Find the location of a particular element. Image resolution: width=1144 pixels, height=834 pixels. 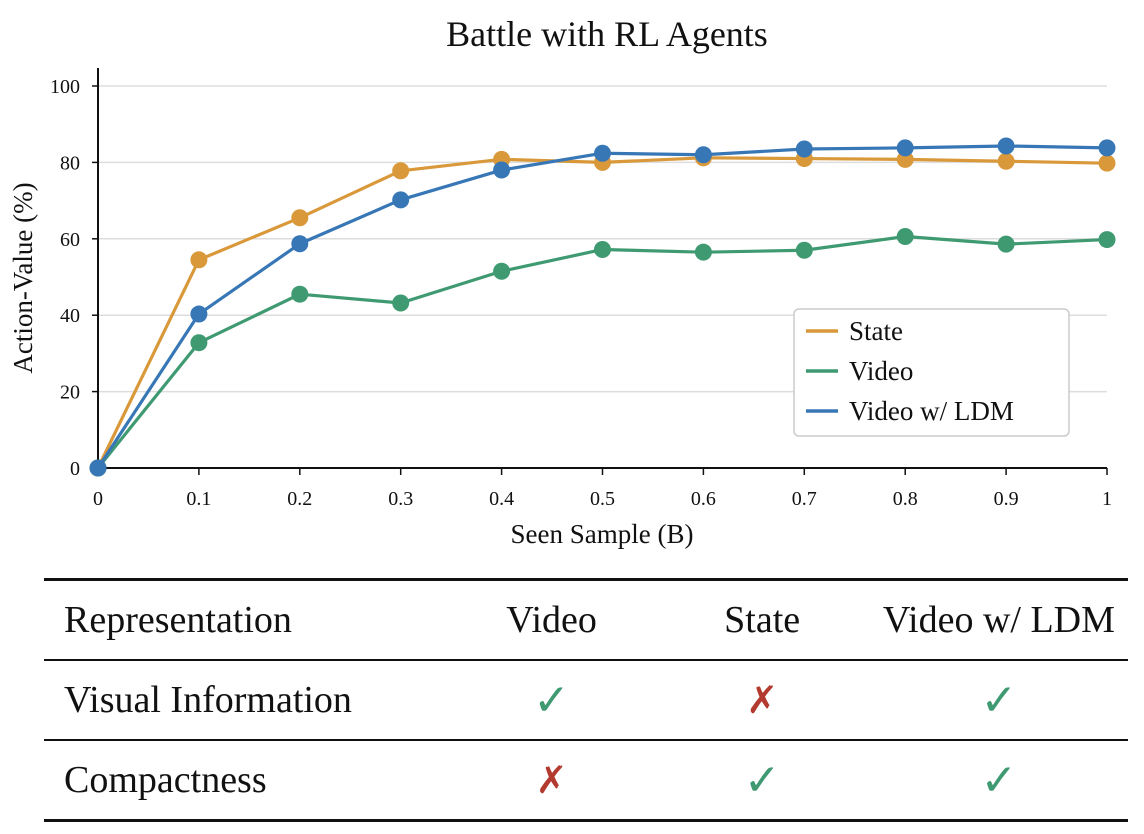

legend: State Video Video w/ LDM is located at coordinates (931, 372).